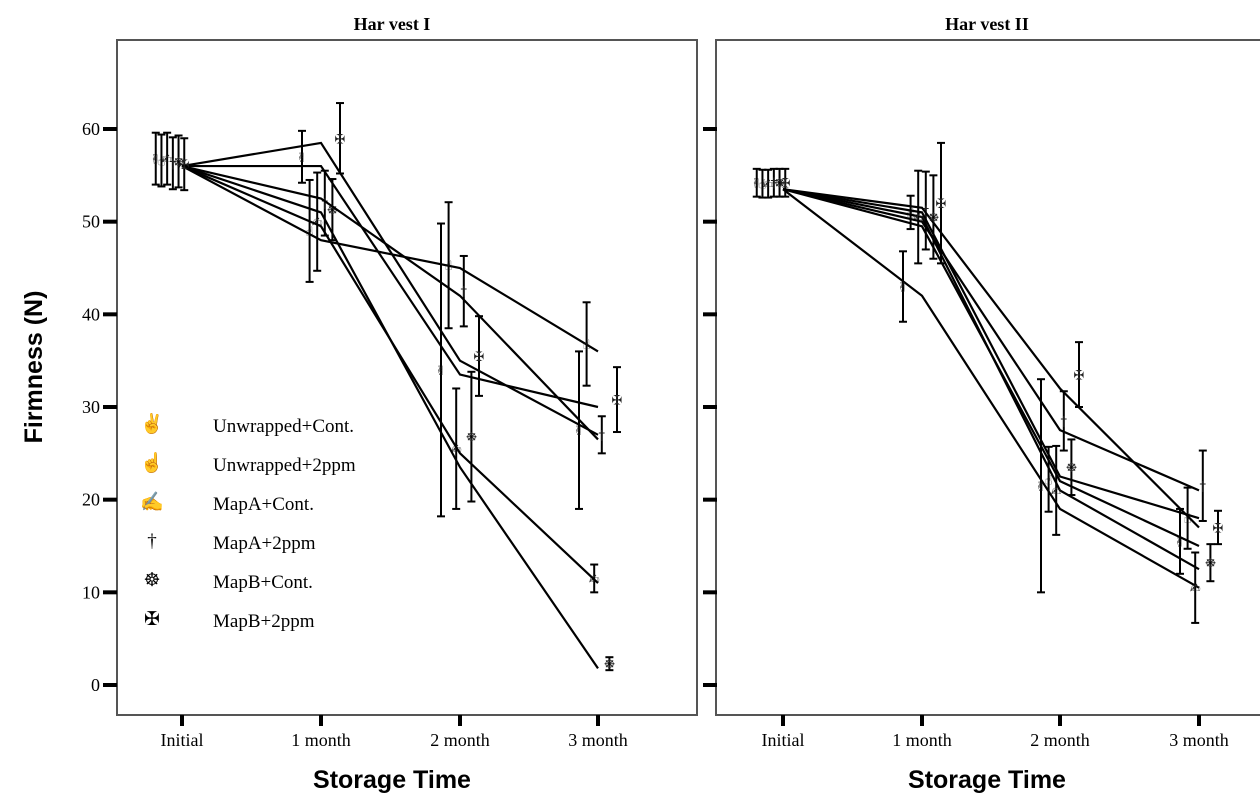 This screenshot has width=1260, height=793. Describe the element at coordinates (152, 462) in the screenshot. I see `pointing-hand-icon: ☝` at that location.